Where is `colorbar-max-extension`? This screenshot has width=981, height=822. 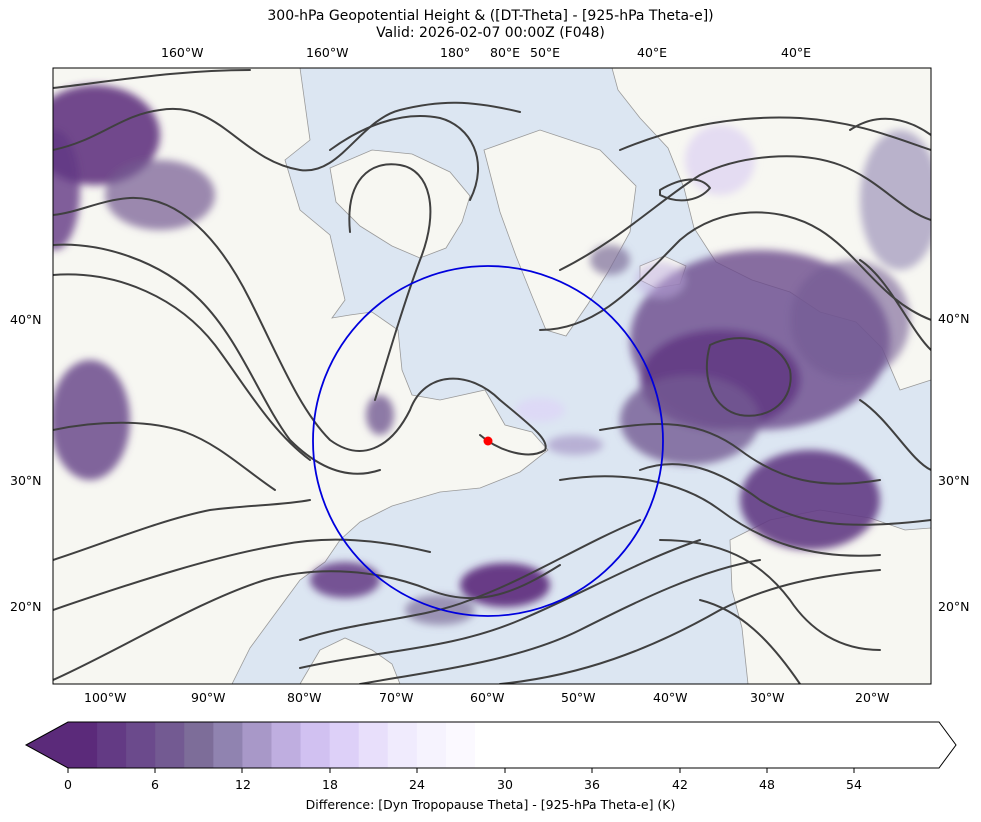
colorbar-max-extension is located at coordinates (715, 745).